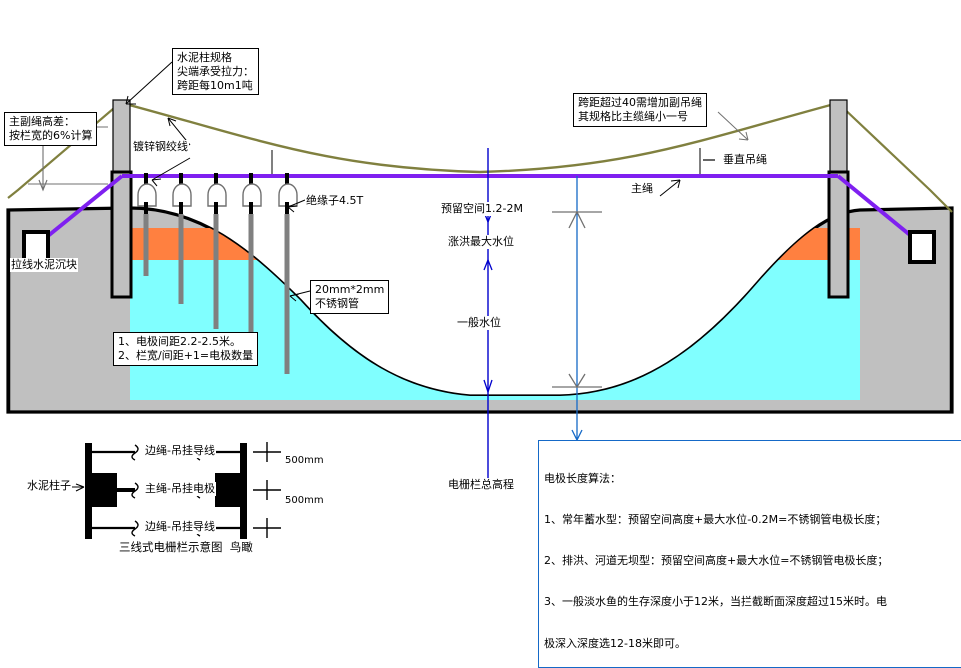 The height and width of the screenshot is (668, 961). I want to click on annotation-anchor-block: 拉线水泥沉块, so click(44, 265).